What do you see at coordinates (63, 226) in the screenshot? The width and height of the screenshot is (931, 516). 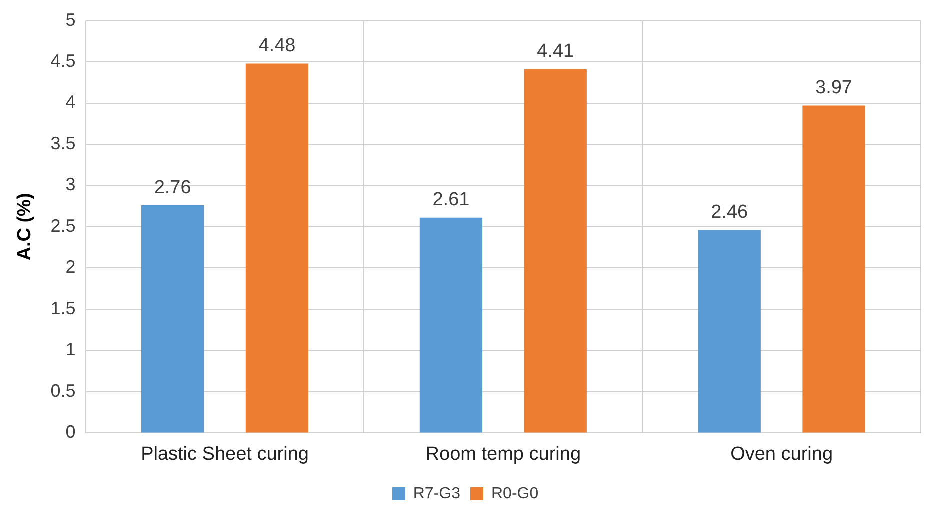 I see `y-tick-label: 2.5` at bounding box center [63, 226].